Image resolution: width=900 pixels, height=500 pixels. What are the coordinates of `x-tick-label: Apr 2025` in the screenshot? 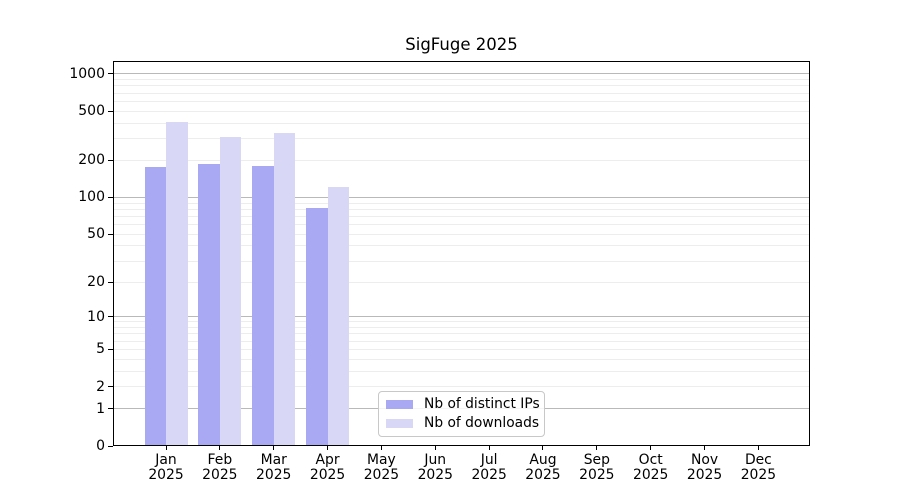 It's located at (327, 467).